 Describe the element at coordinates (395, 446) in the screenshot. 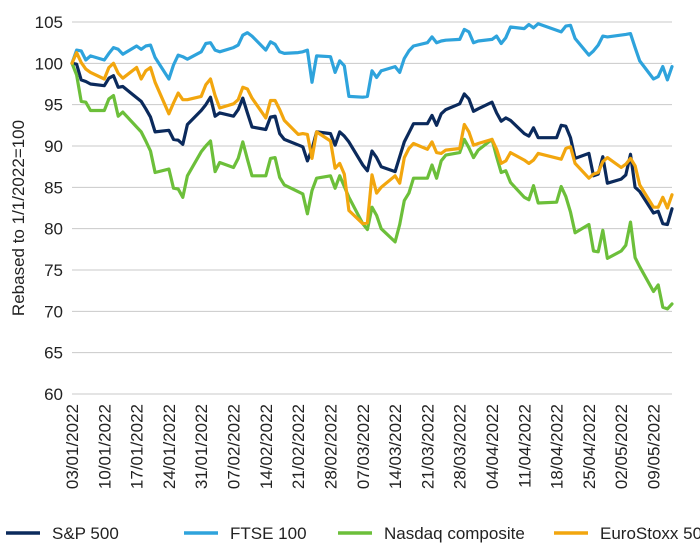

I see `x-tick-label: 14/03/2022` at that location.